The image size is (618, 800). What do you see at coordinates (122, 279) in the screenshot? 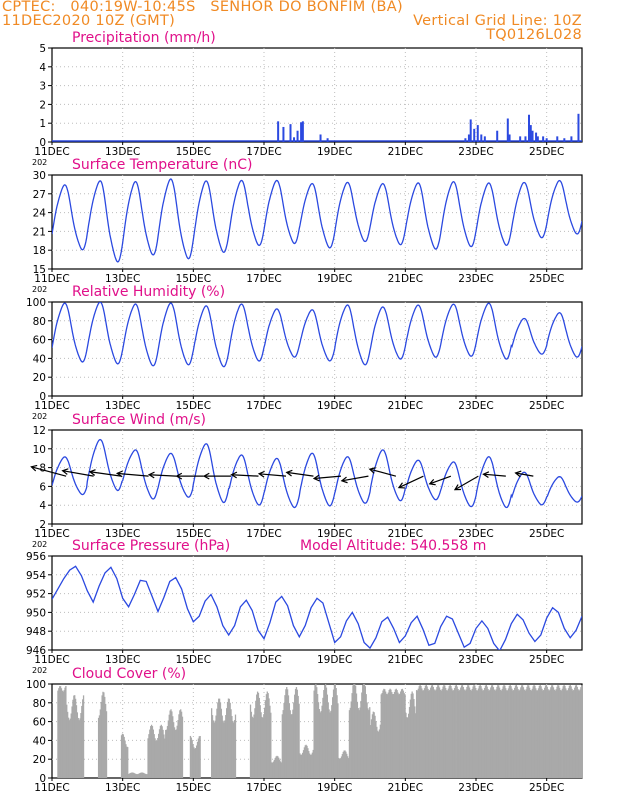
I see `x-tick-label: 13DEC` at bounding box center [122, 279].